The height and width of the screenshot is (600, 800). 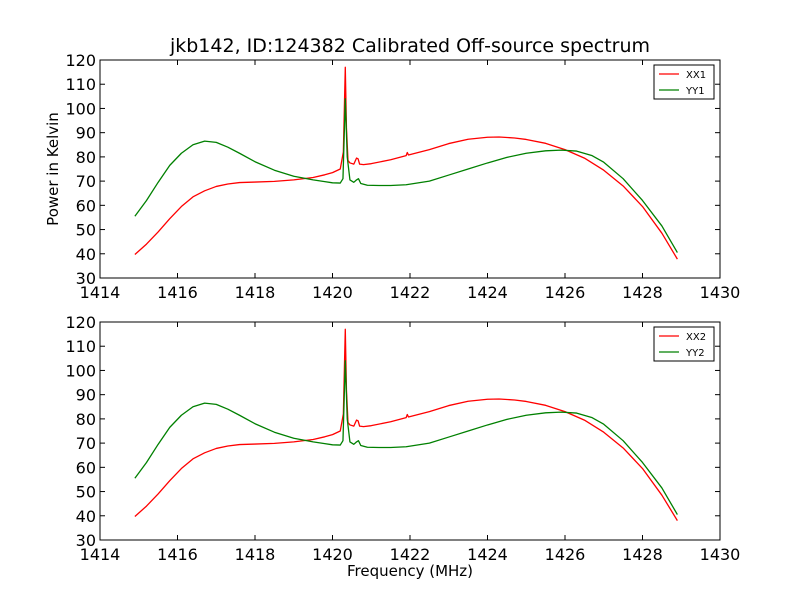 I want to click on legend-label-yy2: YY2, so click(x=695, y=353).